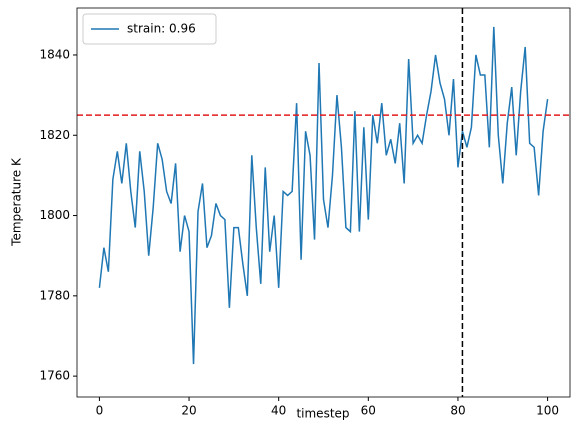 This screenshot has width=581, height=437. I want to click on x-tick-label: 100, so click(547, 411).